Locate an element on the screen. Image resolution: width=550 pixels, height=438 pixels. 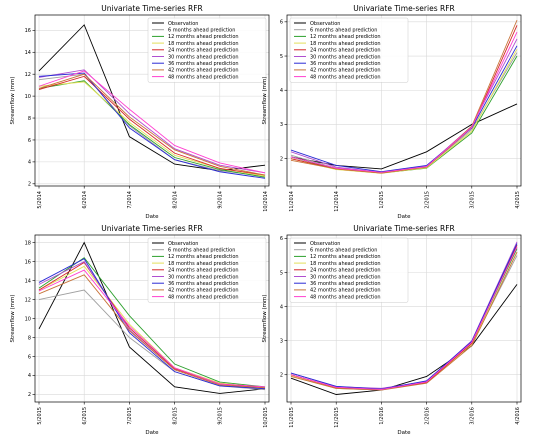
y-tick-label: 8 is located at coordinates (29, 338).